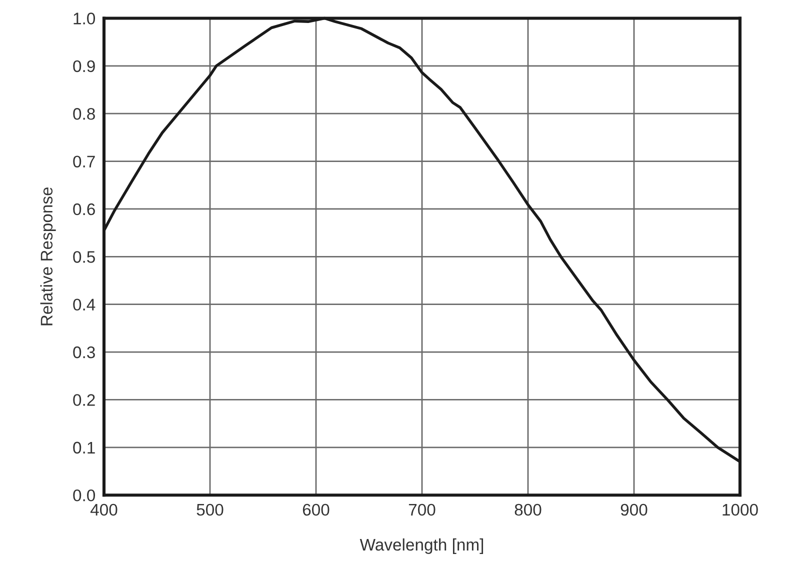 The height and width of the screenshot is (588, 800). Describe the element at coordinates (84, 114) in the screenshot. I see `y-tick-label: 0.8` at that location.